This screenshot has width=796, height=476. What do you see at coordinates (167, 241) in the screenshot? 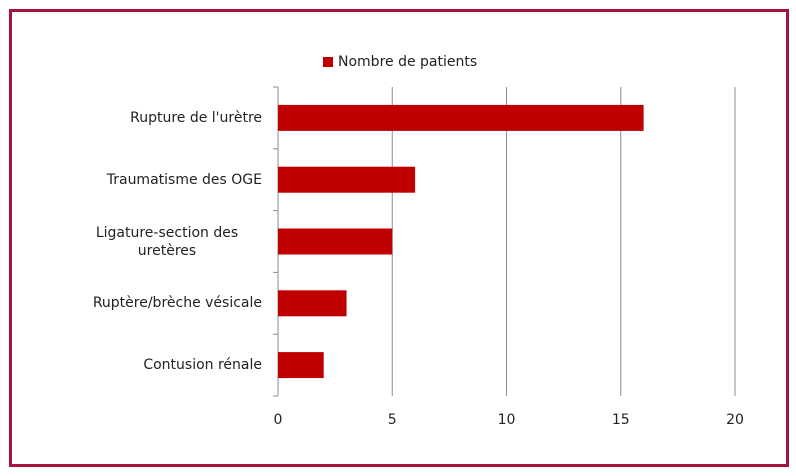
I see `y-tick-label: Ligature-section des uretères` at bounding box center [167, 241].